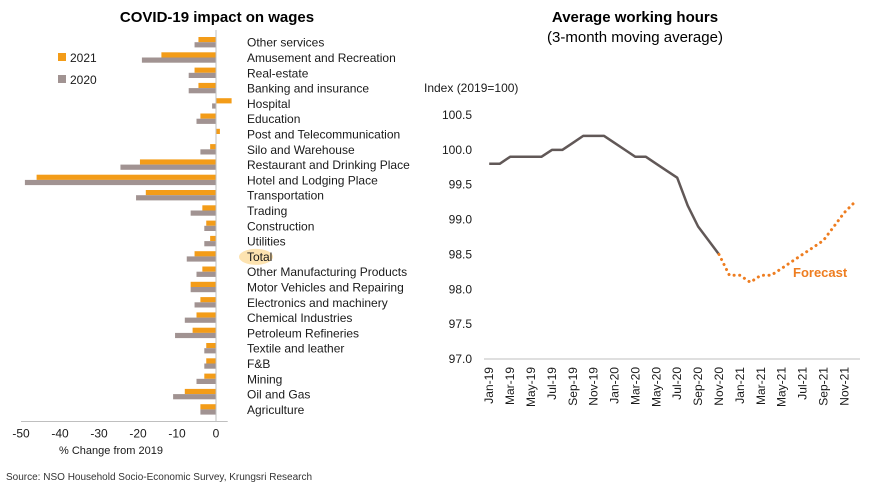 This screenshot has width=870, height=495. Describe the element at coordinates (327, 272) in the screenshot. I see `category-label: Other Manufacturing Products` at that location.